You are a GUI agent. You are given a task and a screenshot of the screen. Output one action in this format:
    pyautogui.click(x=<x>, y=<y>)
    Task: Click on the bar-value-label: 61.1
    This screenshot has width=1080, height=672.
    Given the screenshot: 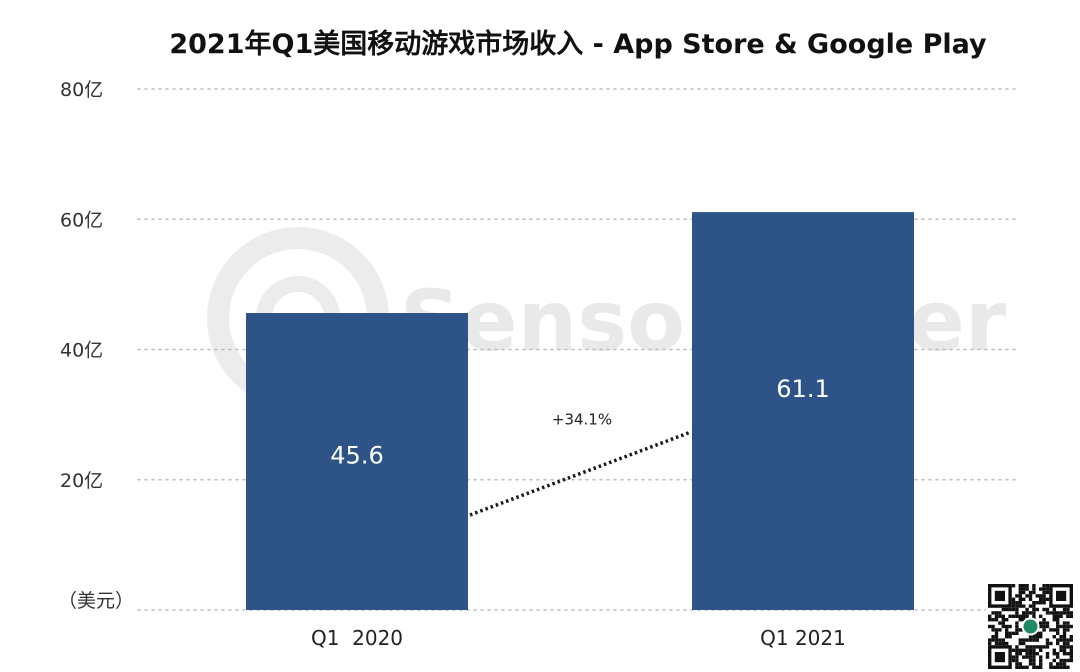 What is the action you would take?
    pyautogui.click(x=802, y=389)
    